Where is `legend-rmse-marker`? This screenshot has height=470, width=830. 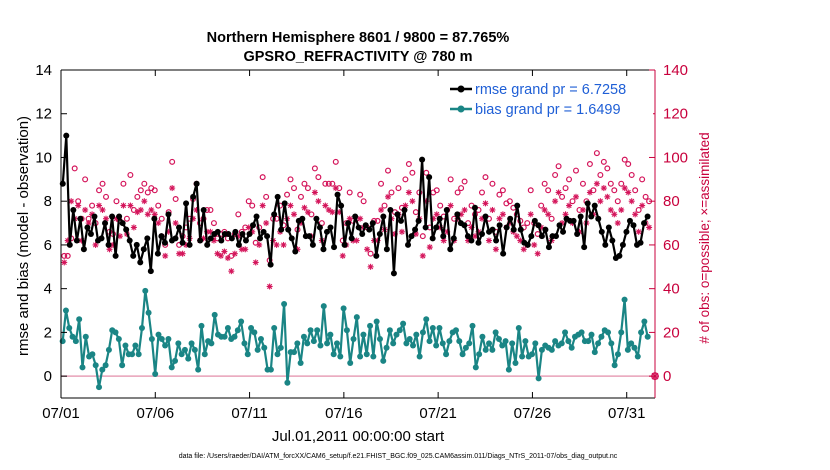 legend-rmse-marker is located at coordinates (461, 89).